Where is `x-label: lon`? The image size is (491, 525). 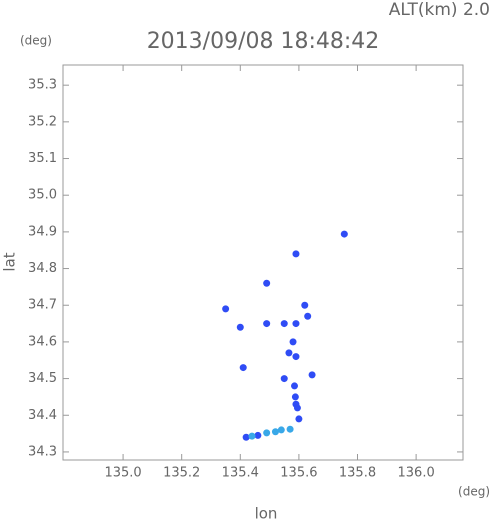
x-label: lon is located at coordinates (266, 513).